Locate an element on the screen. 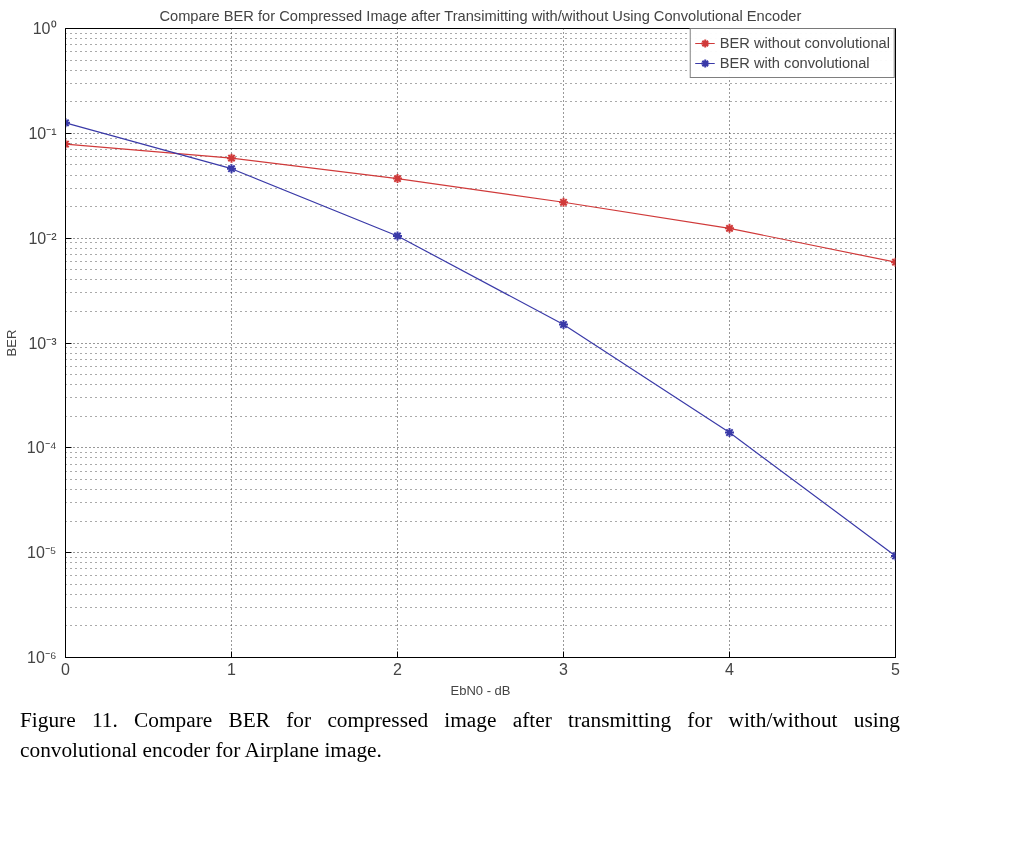 The image size is (1016, 845). y-axis-title: BER is located at coordinates (11, 343).